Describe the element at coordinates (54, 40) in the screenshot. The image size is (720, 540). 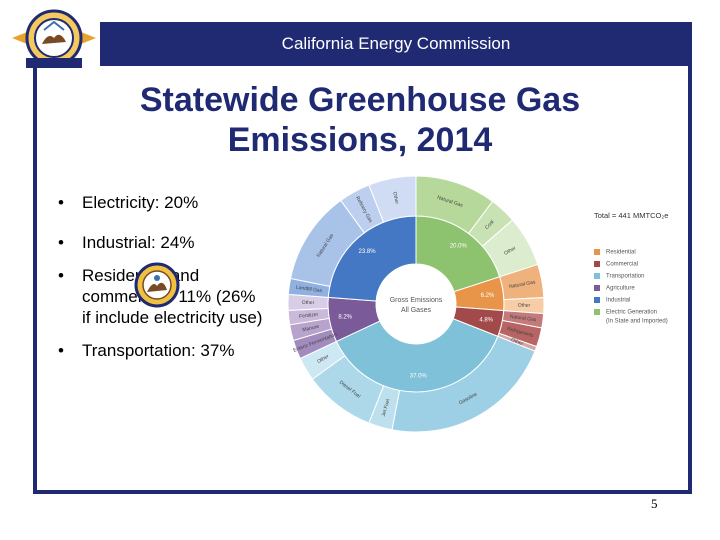
I see `cec-logo` at that location.